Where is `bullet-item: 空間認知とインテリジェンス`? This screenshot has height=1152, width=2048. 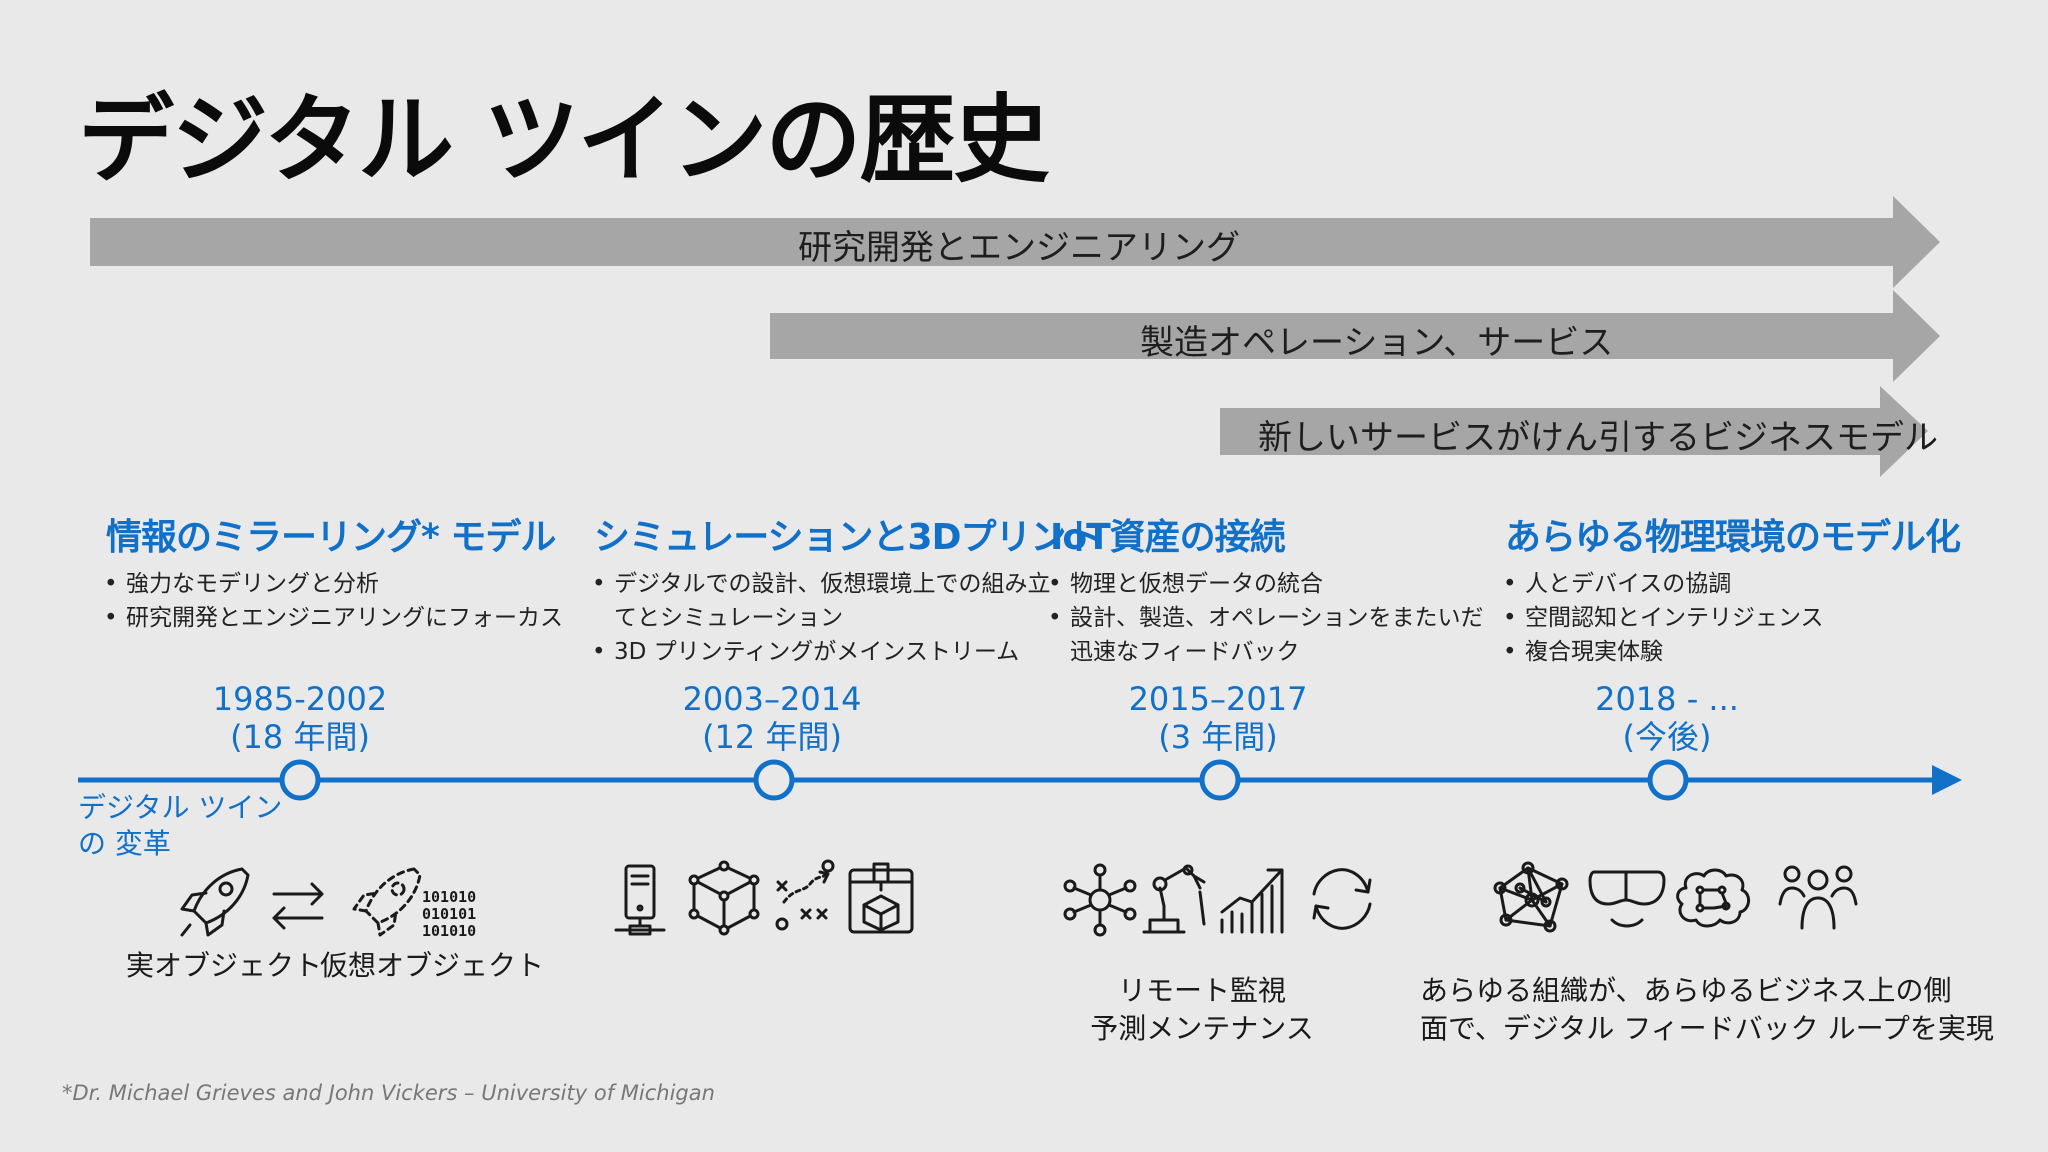
bullet-item: 空間認知とインテリジェンス is located at coordinates (1663, 618).